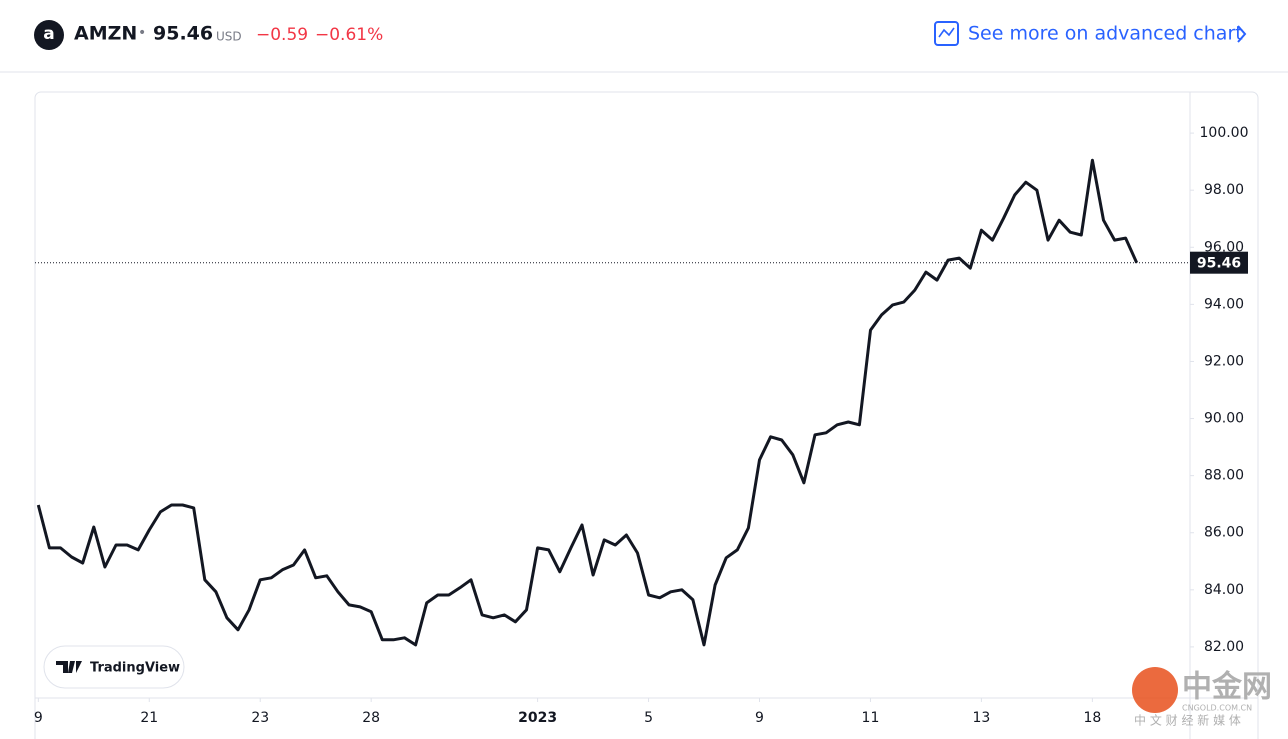 This screenshot has width=1288, height=739. I want to click on badge-text: TradingView, so click(135, 668).